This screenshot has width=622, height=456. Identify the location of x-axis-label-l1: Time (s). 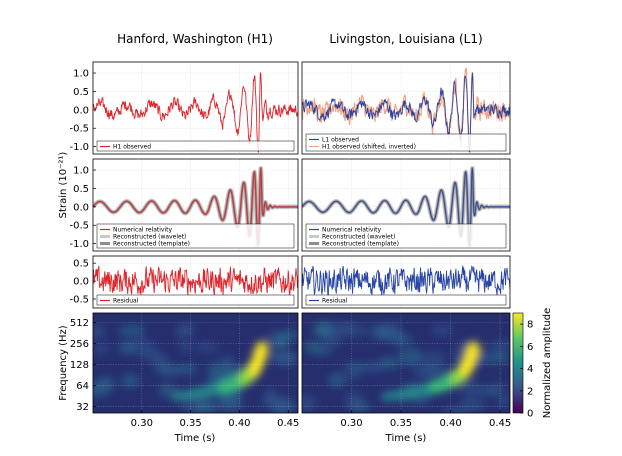
(406, 438).